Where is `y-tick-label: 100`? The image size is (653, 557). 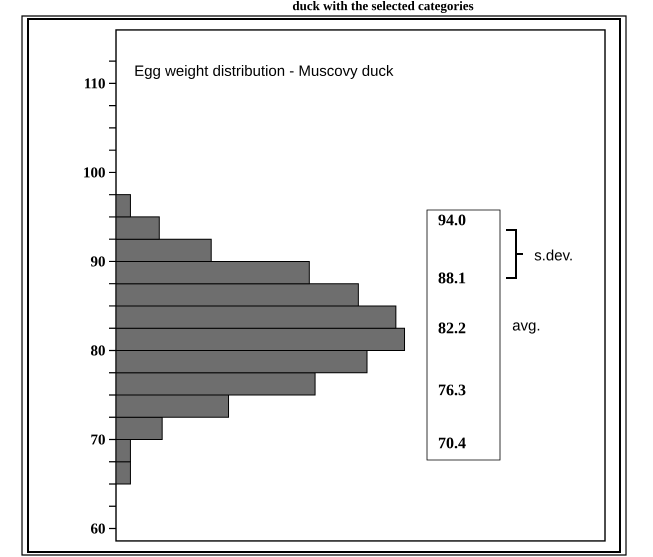 y-tick-label: 100 is located at coordinates (94, 172).